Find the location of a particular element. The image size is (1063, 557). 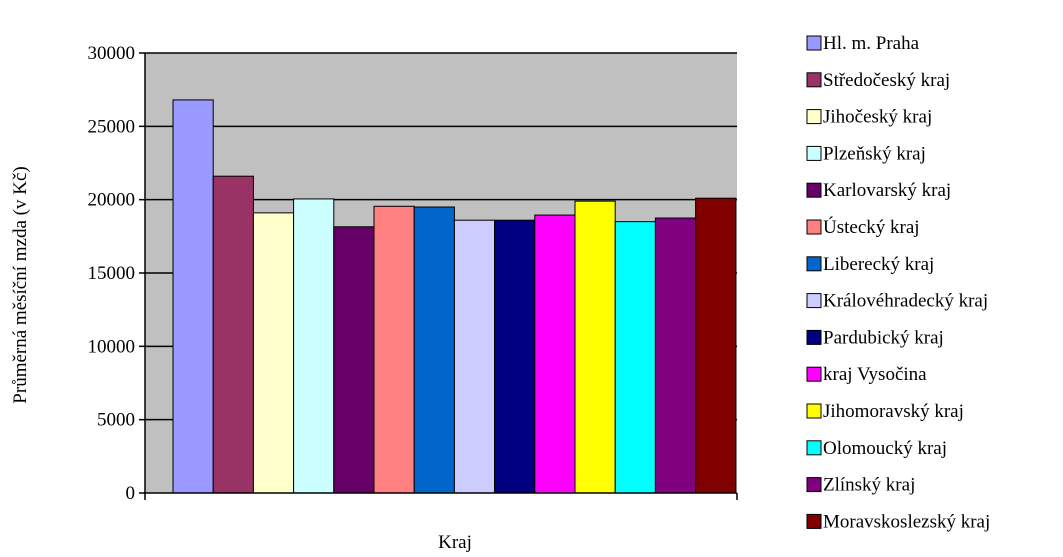

legend-label: Karlovarský kraj is located at coordinates (887, 190).